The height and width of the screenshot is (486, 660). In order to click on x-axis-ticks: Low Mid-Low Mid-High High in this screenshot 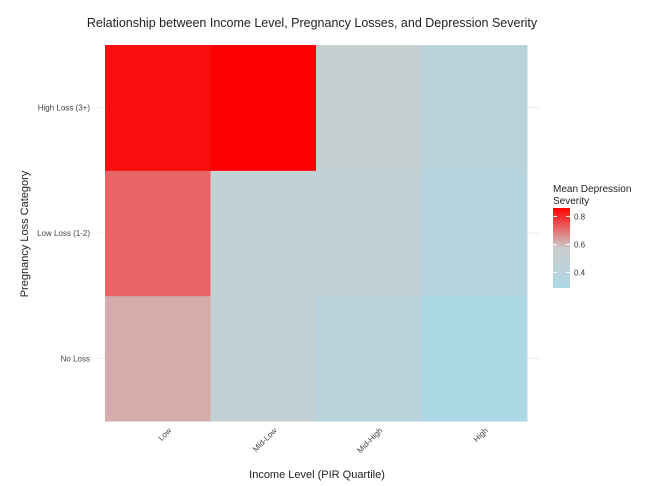, I will do `click(323, 440)`.